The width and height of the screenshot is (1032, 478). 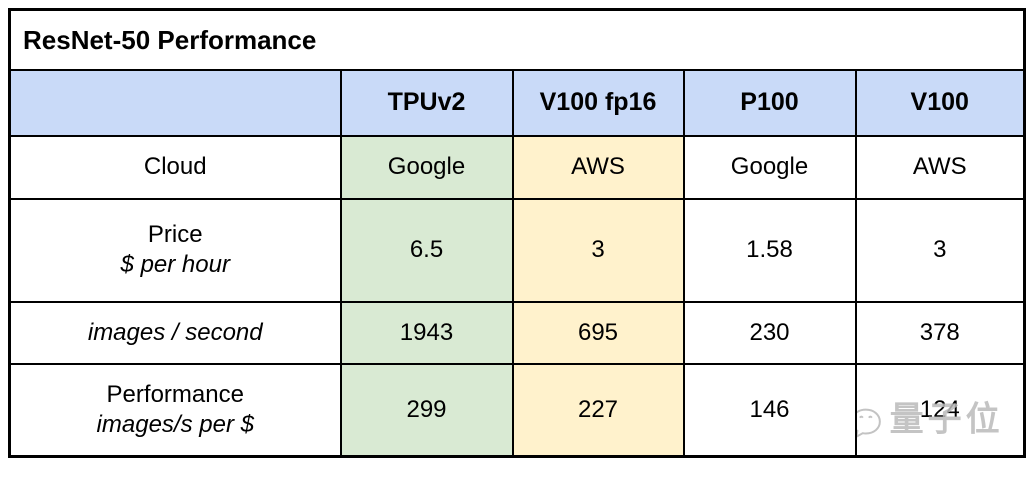 I want to click on row-label-performance: Performance images/s per $, so click(x=175, y=410).